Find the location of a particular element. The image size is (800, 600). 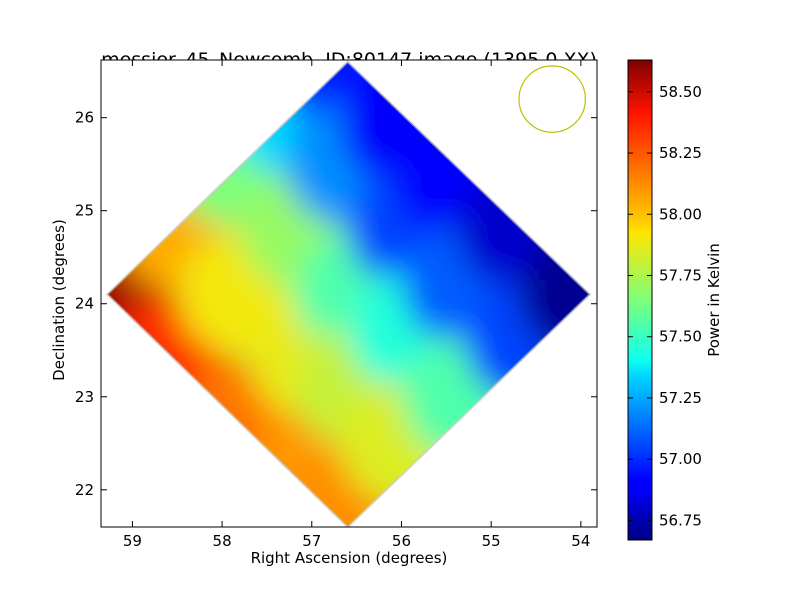

x-tick-label: 58 is located at coordinates (222, 541).